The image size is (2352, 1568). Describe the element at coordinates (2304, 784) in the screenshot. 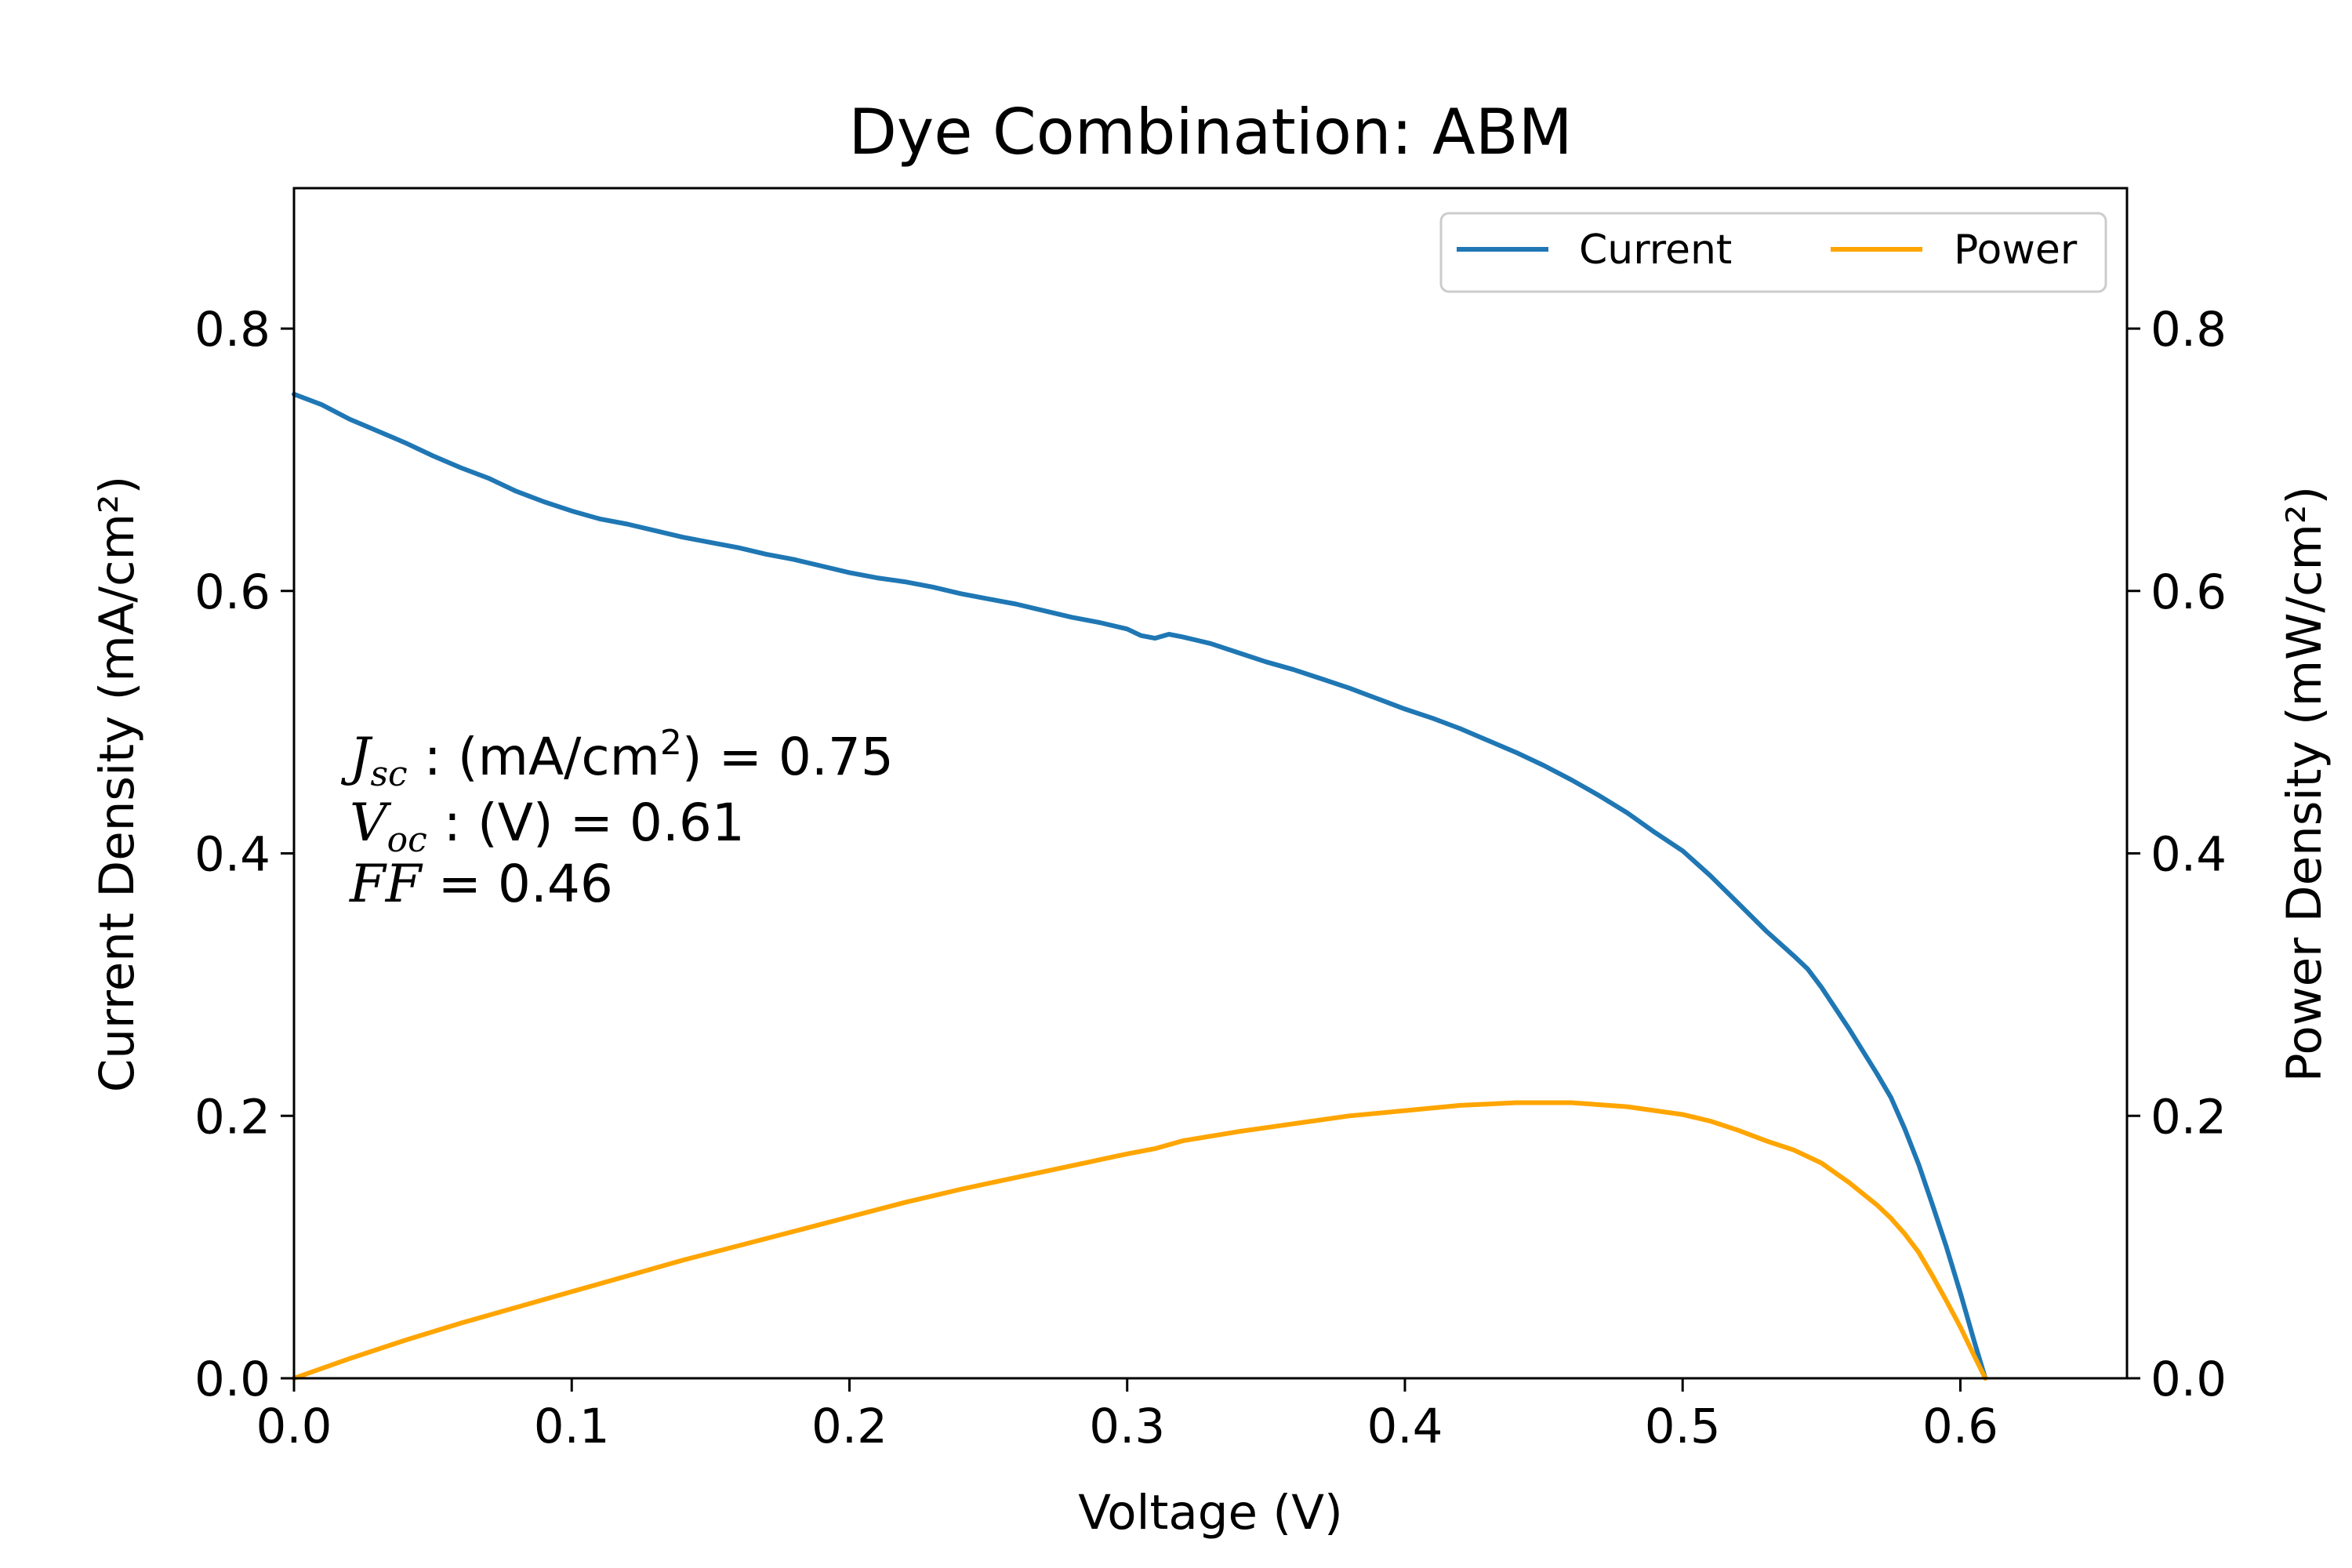

I see `y-axis-right-label: Power Density (mW/cm²)` at that location.